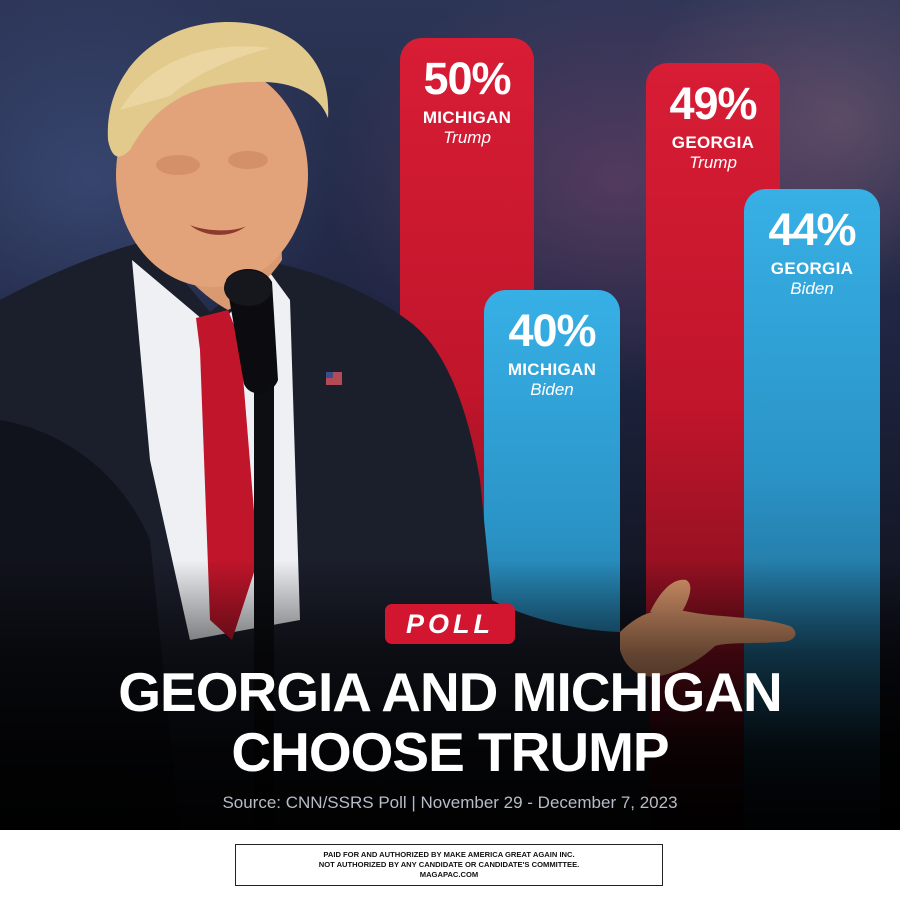  I want to click on bar-value-label: 49%, so click(713, 104).